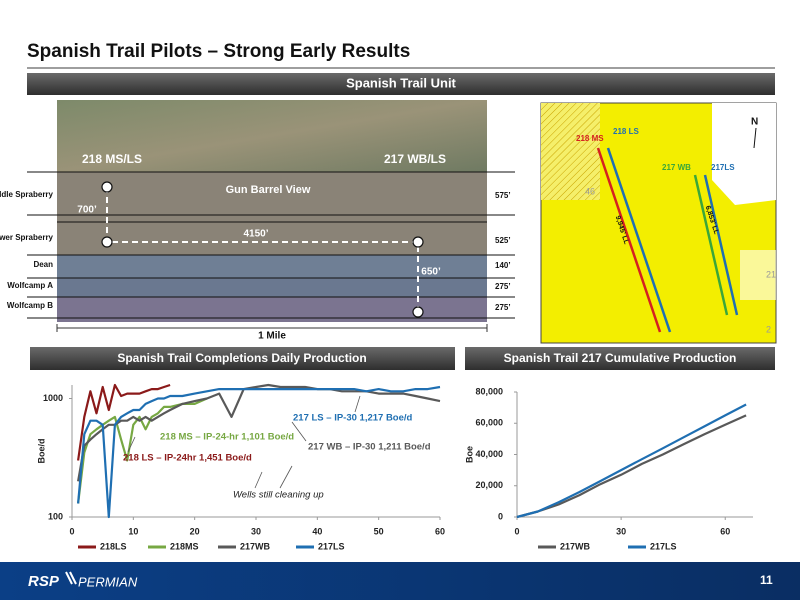 This screenshot has width=800, height=605. What do you see at coordinates (30, 305) in the screenshot?
I see `layer-label: Wolfcamp B` at bounding box center [30, 305].